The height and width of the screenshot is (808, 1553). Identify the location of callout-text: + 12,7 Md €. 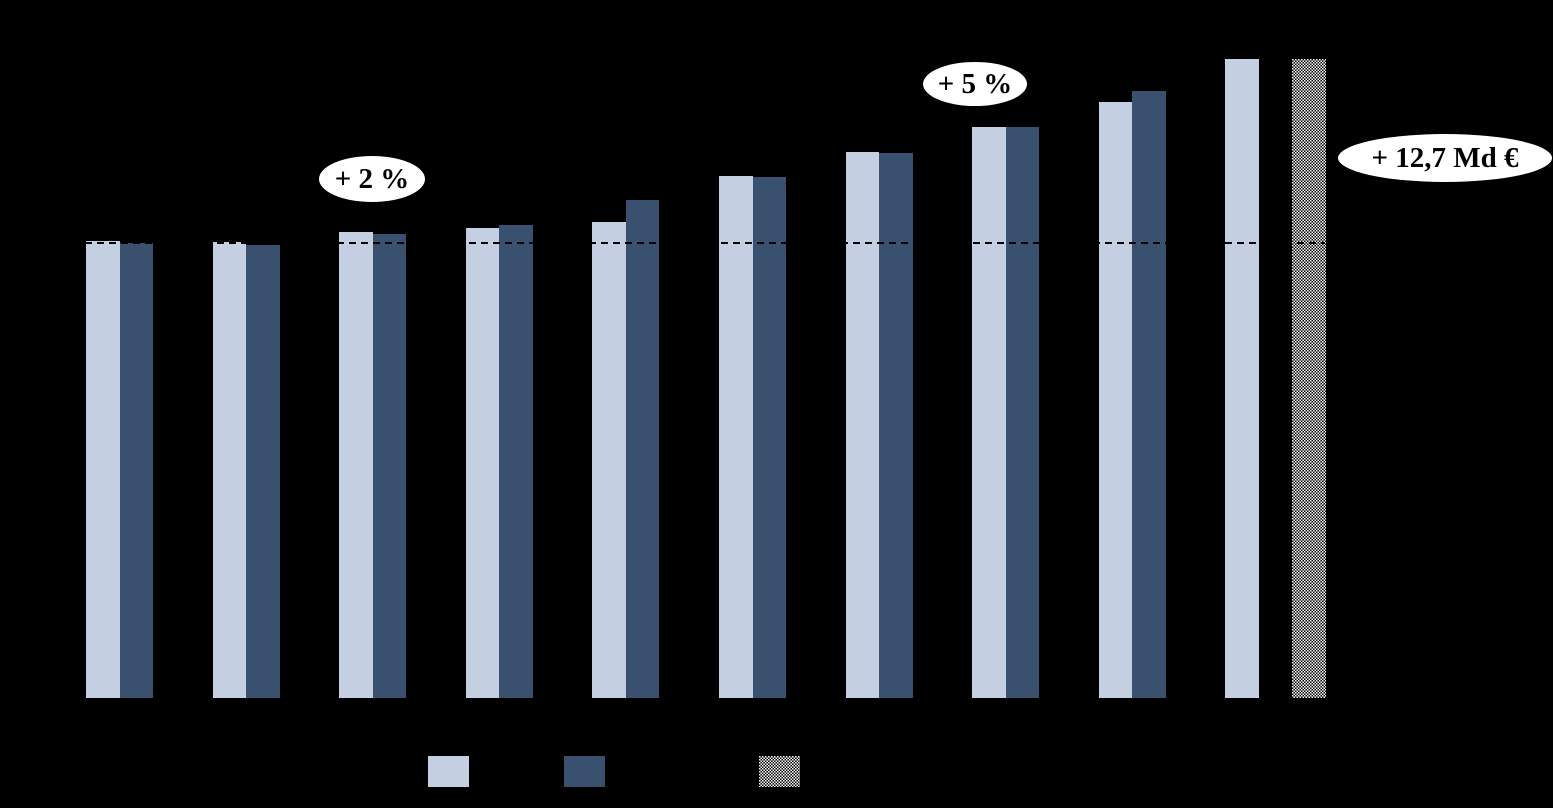
(1445, 157).